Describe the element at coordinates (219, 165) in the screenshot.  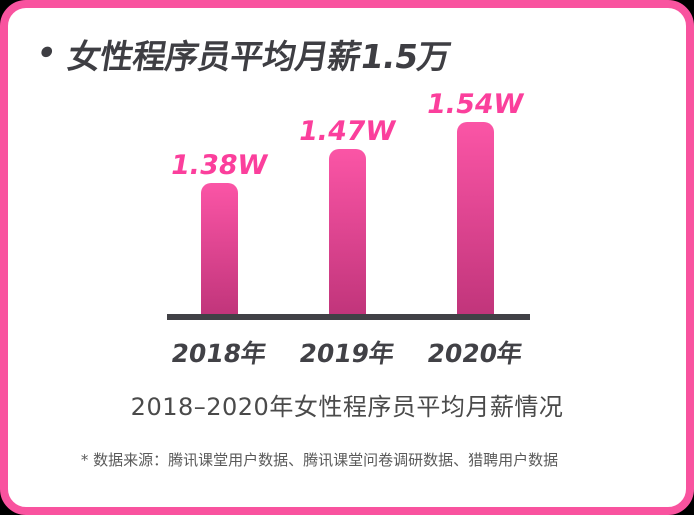
I see `value-label-2018年: 1.38W` at that location.